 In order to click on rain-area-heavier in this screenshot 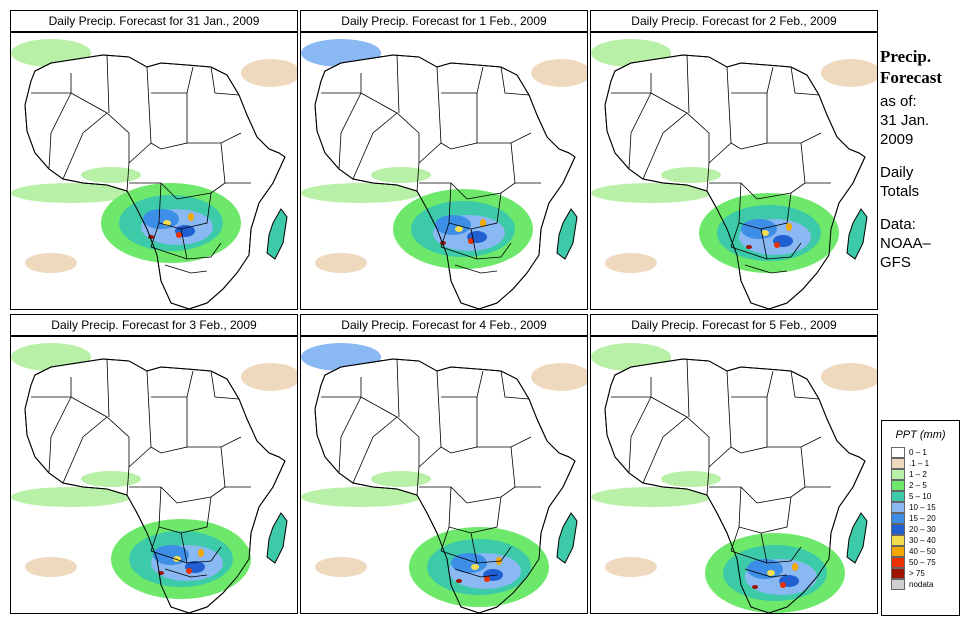, I will do `click(161, 219)`.